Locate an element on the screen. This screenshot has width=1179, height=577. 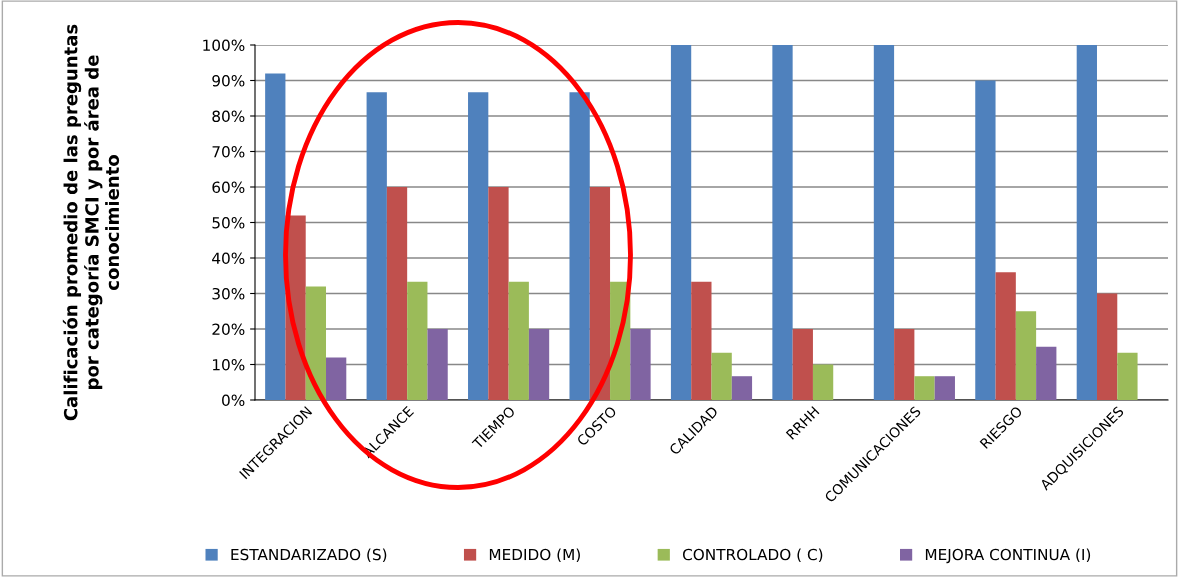
y-tick-label: 100% is located at coordinates (224, 45).